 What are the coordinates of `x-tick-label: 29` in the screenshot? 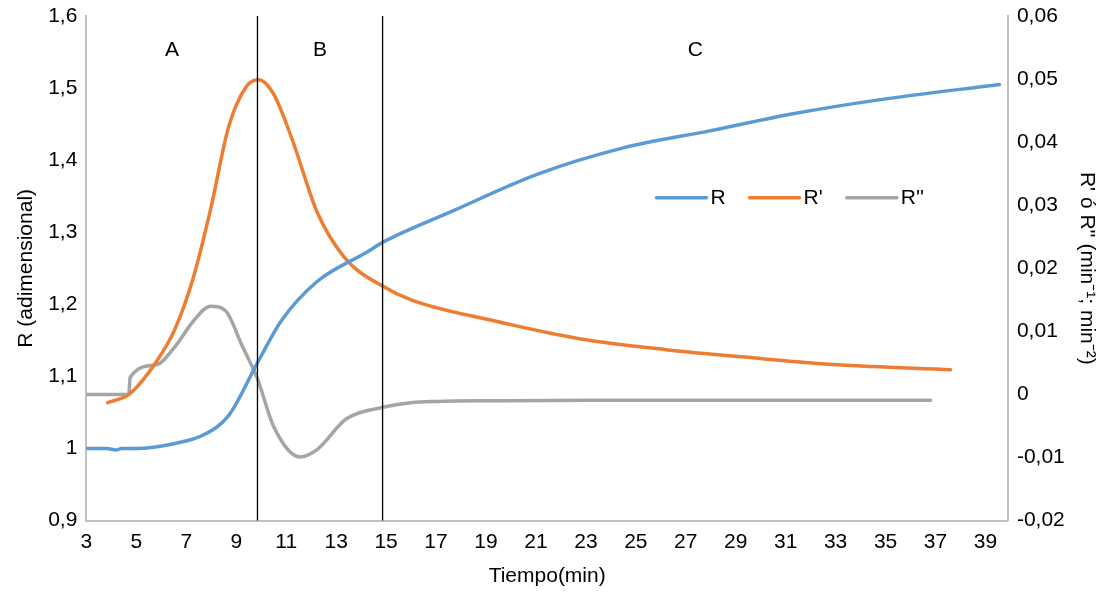 It's located at (736, 540).